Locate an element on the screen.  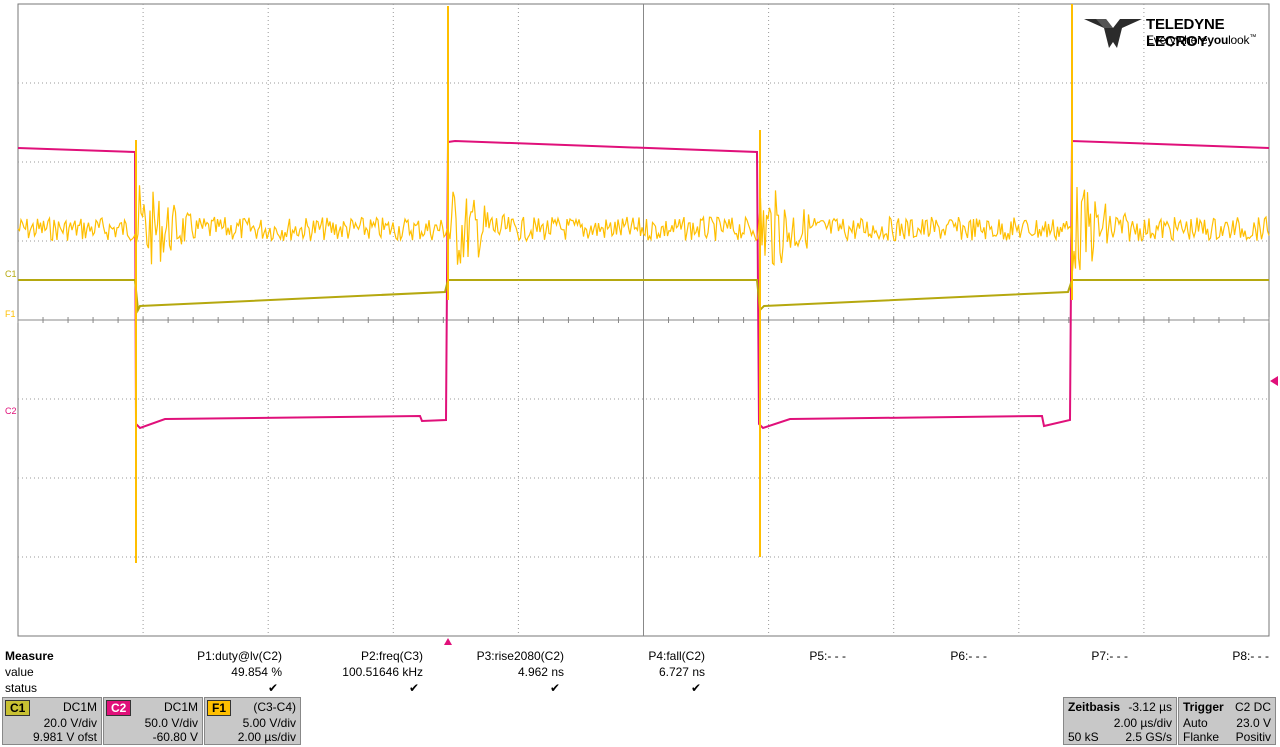
c1-scale: 20.0 V/div is located at coordinates (70, 723).